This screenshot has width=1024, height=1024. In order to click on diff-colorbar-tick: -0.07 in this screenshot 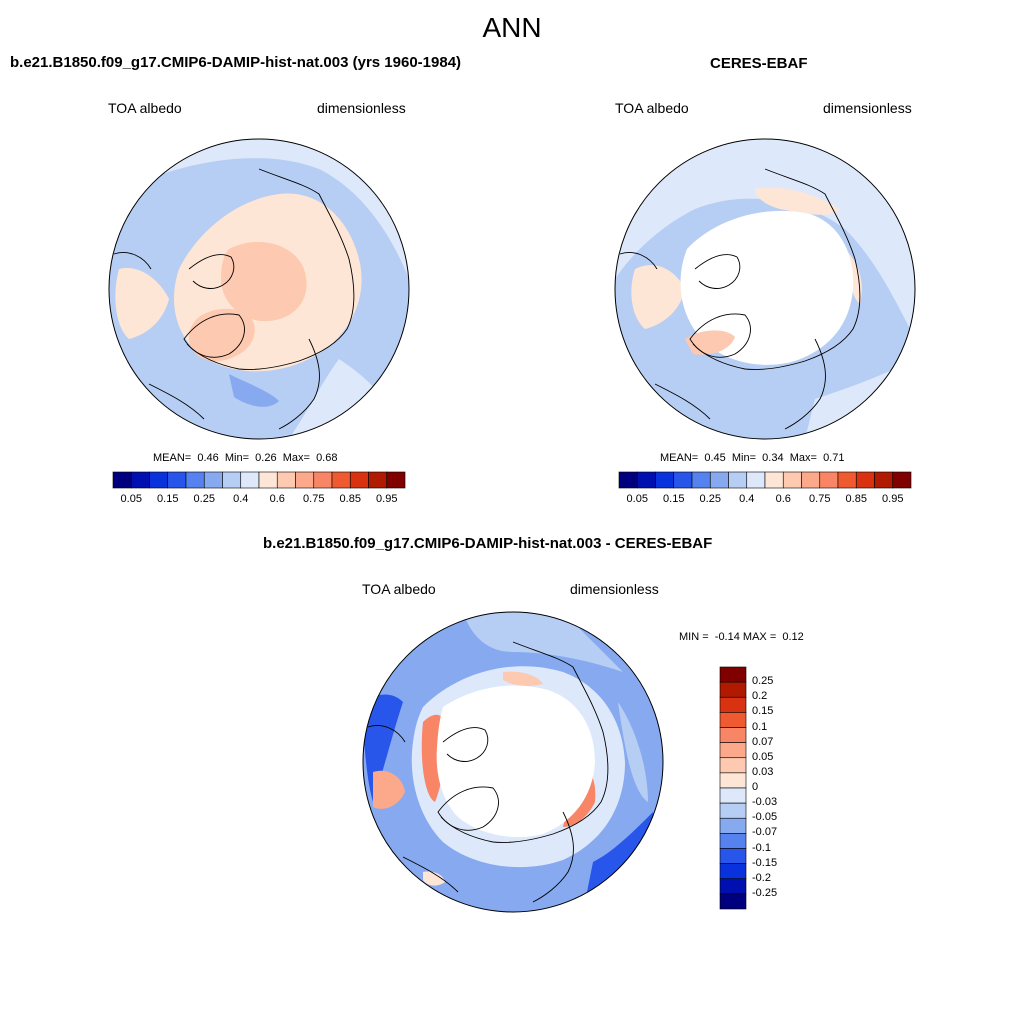, I will do `click(765, 832)`.